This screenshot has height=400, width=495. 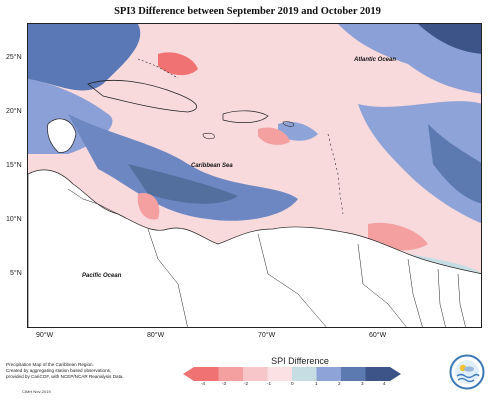 What do you see at coordinates (316, 383) in the screenshot?
I see `legend-label: 1` at bounding box center [316, 383].